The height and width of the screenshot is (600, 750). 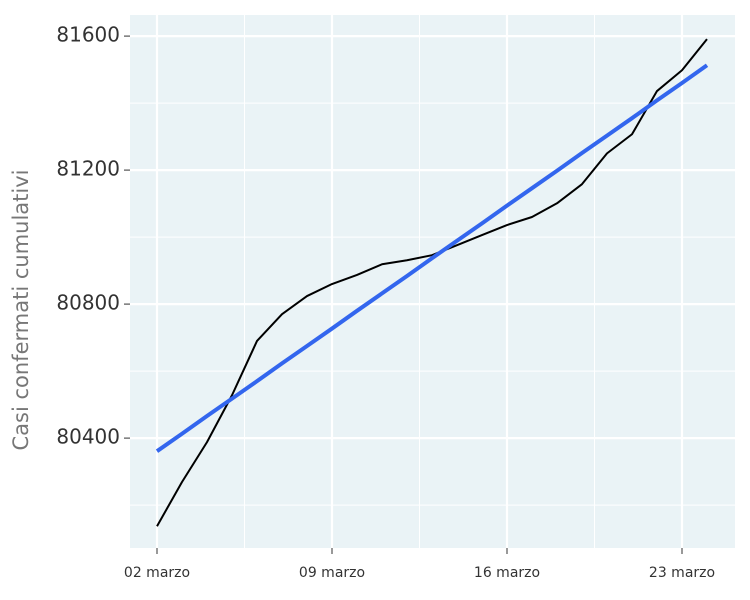 What do you see at coordinates (88, 303) in the screenshot?
I see `y-tick-label: 80800` at bounding box center [88, 303].